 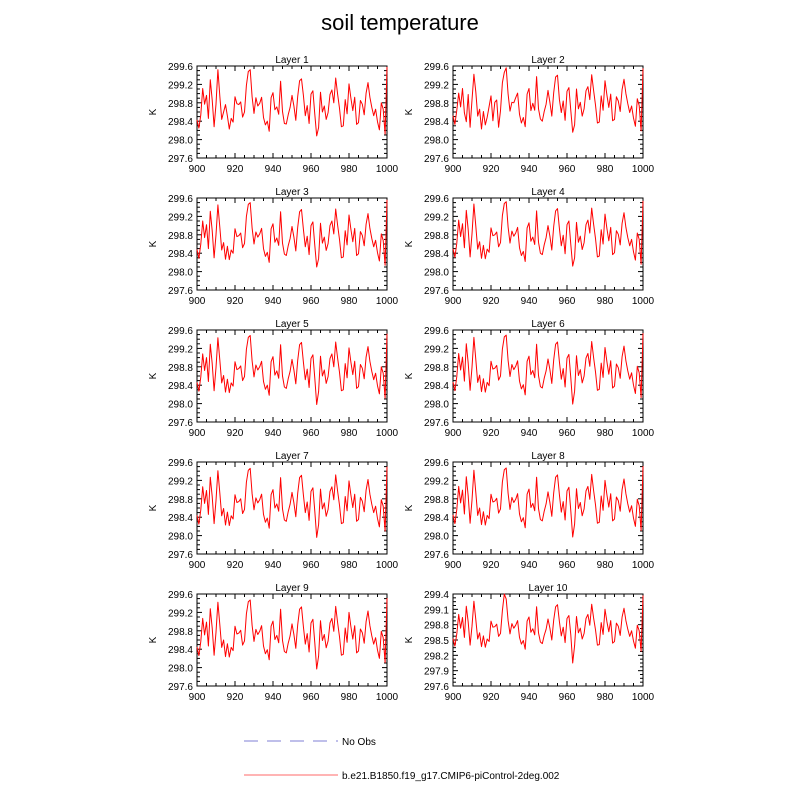 What do you see at coordinates (292, 588) in the screenshot?
I see `panel-title: Layer 9` at bounding box center [292, 588].